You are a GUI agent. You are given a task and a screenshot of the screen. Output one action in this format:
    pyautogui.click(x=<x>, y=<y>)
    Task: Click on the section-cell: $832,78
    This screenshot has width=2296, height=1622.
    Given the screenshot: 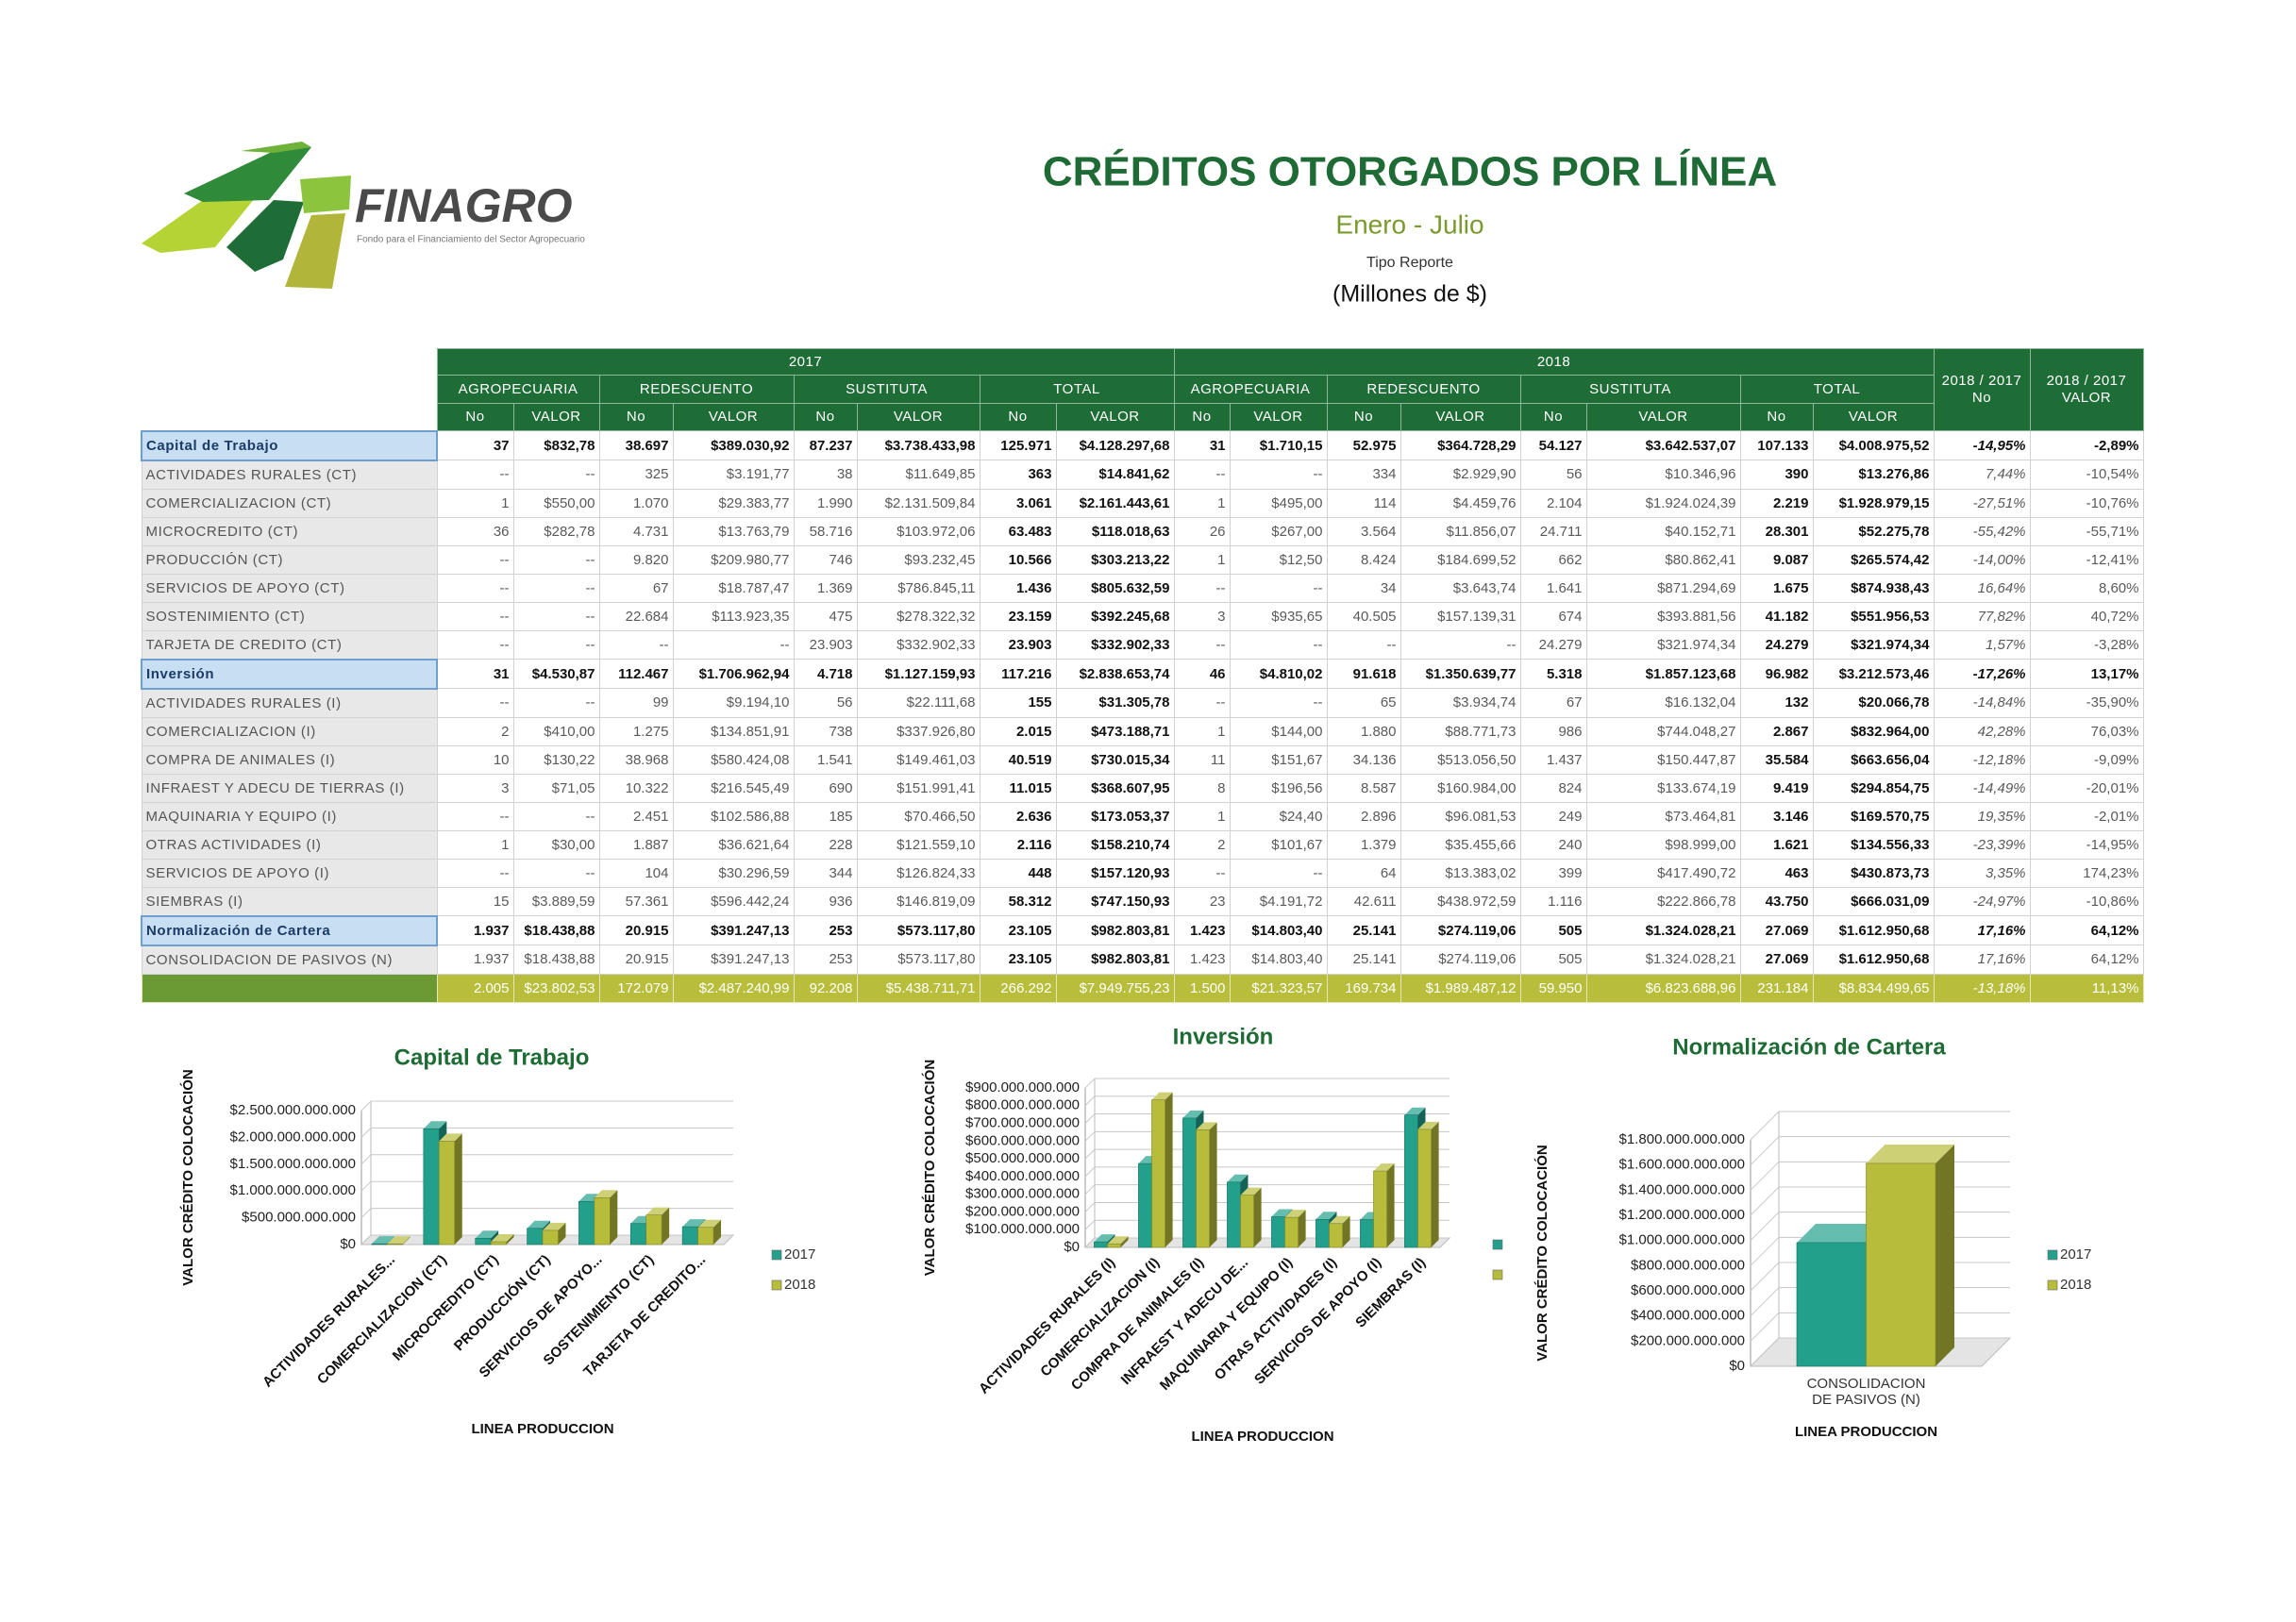 What is the action you would take?
    pyautogui.click(x=556, y=445)
    